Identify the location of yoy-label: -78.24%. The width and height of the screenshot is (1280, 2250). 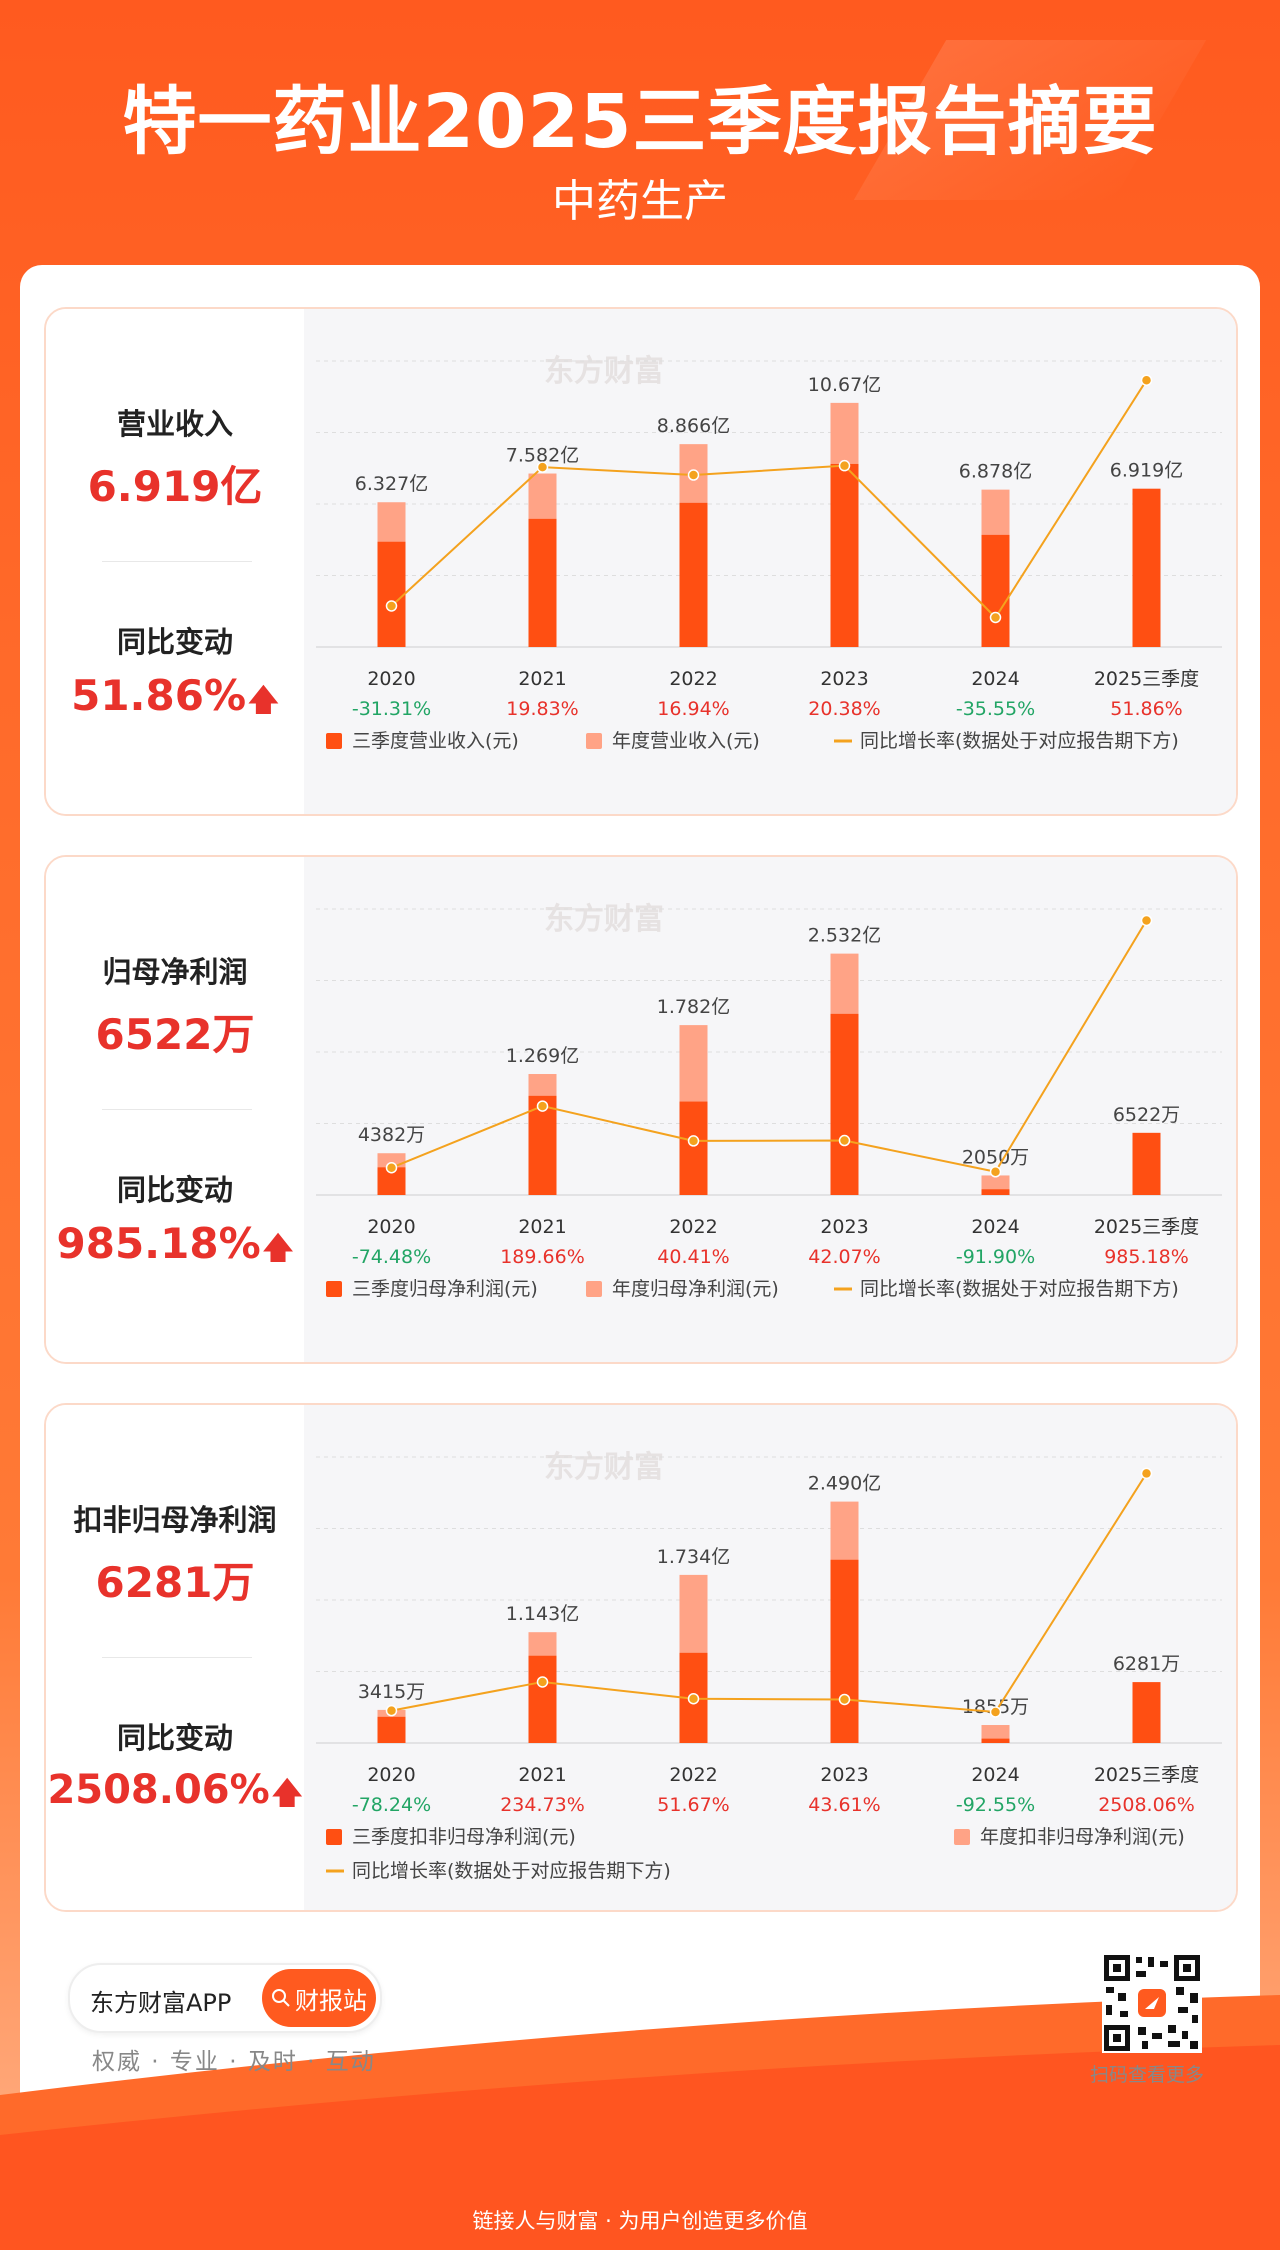
(391, 1805).